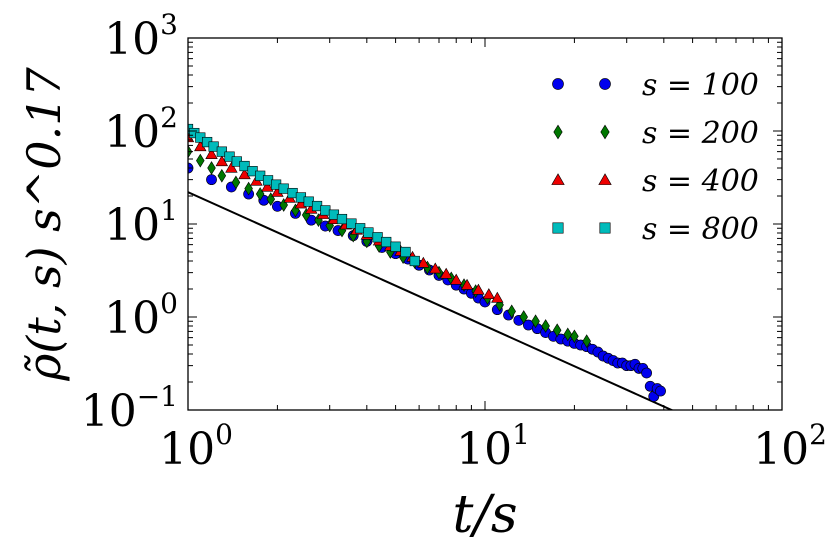  I want to click on y-axis-label: ρ̃(t, s) s^0.17, so click(44, 224).